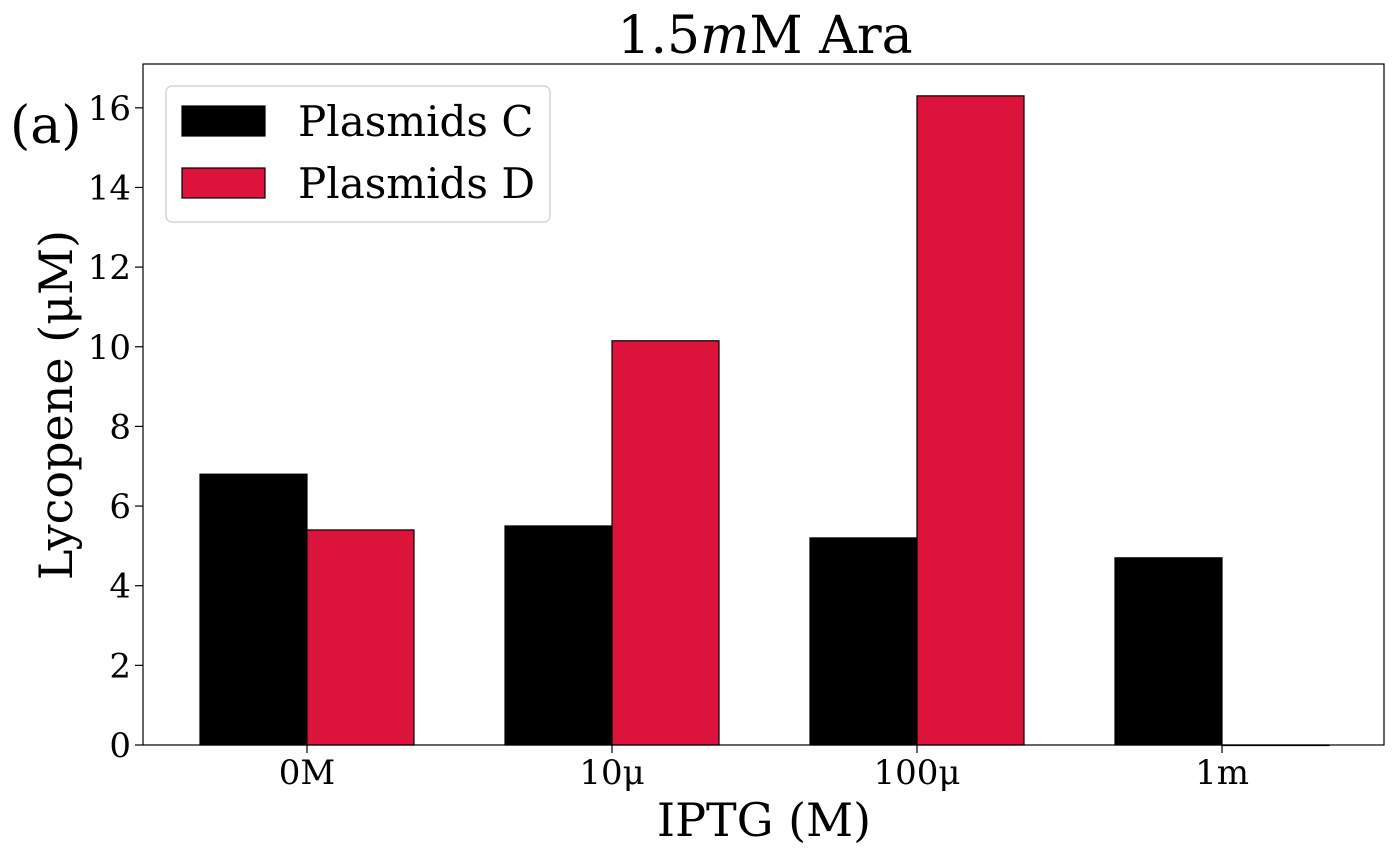  What do you see at coordinates (917, 773) in the screenshot?
I see `x-tick-label: 100μ` at bounding box center [917, 773].